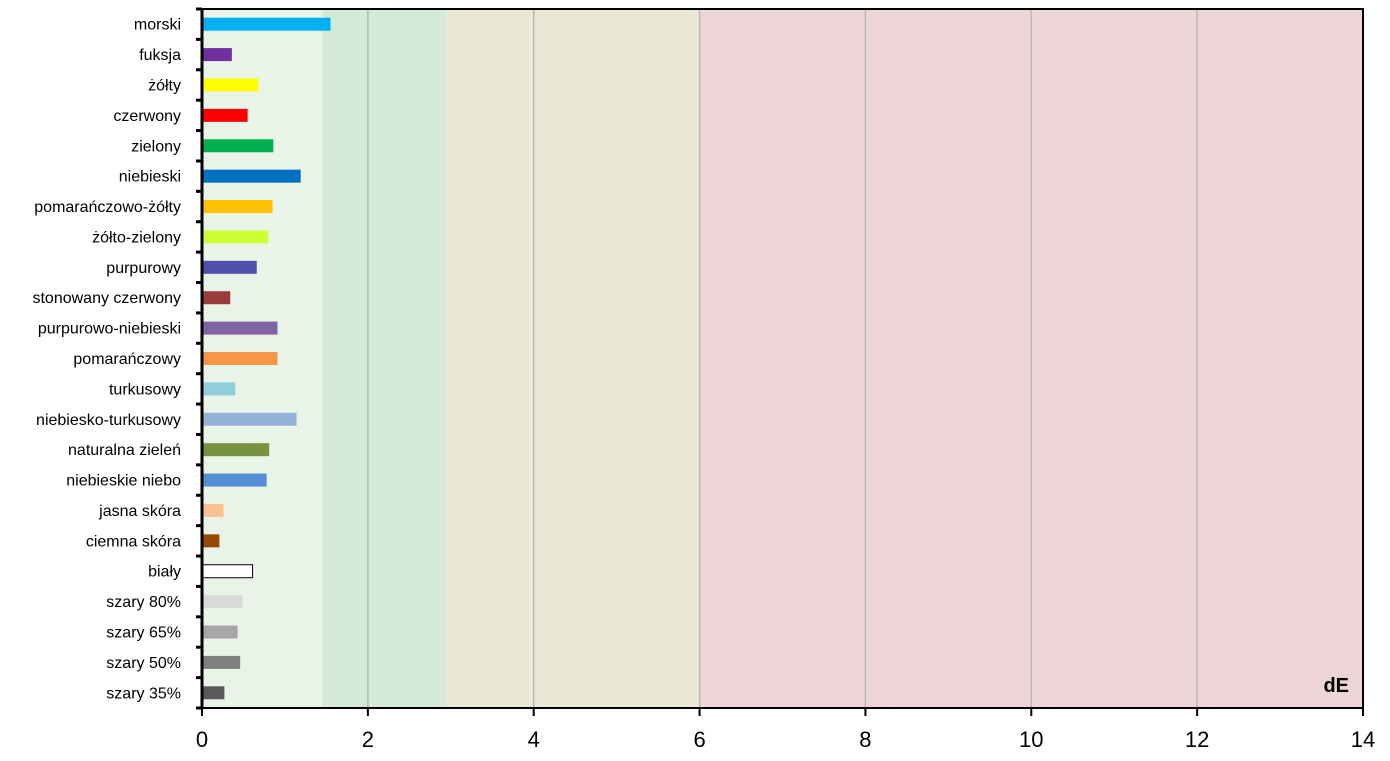 The image size is (1390, 761). What do you see at coordinates (139, 511) in the screenshot?
I see `category-label-16: jasna skóra` at bounding box center [139, 511].